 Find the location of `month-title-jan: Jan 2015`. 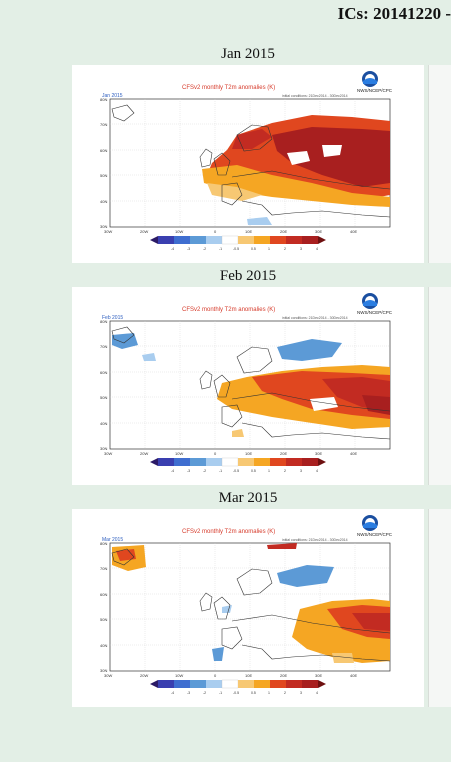

month-title-jan: Jan 2015 is located at coordinates (248, 54).